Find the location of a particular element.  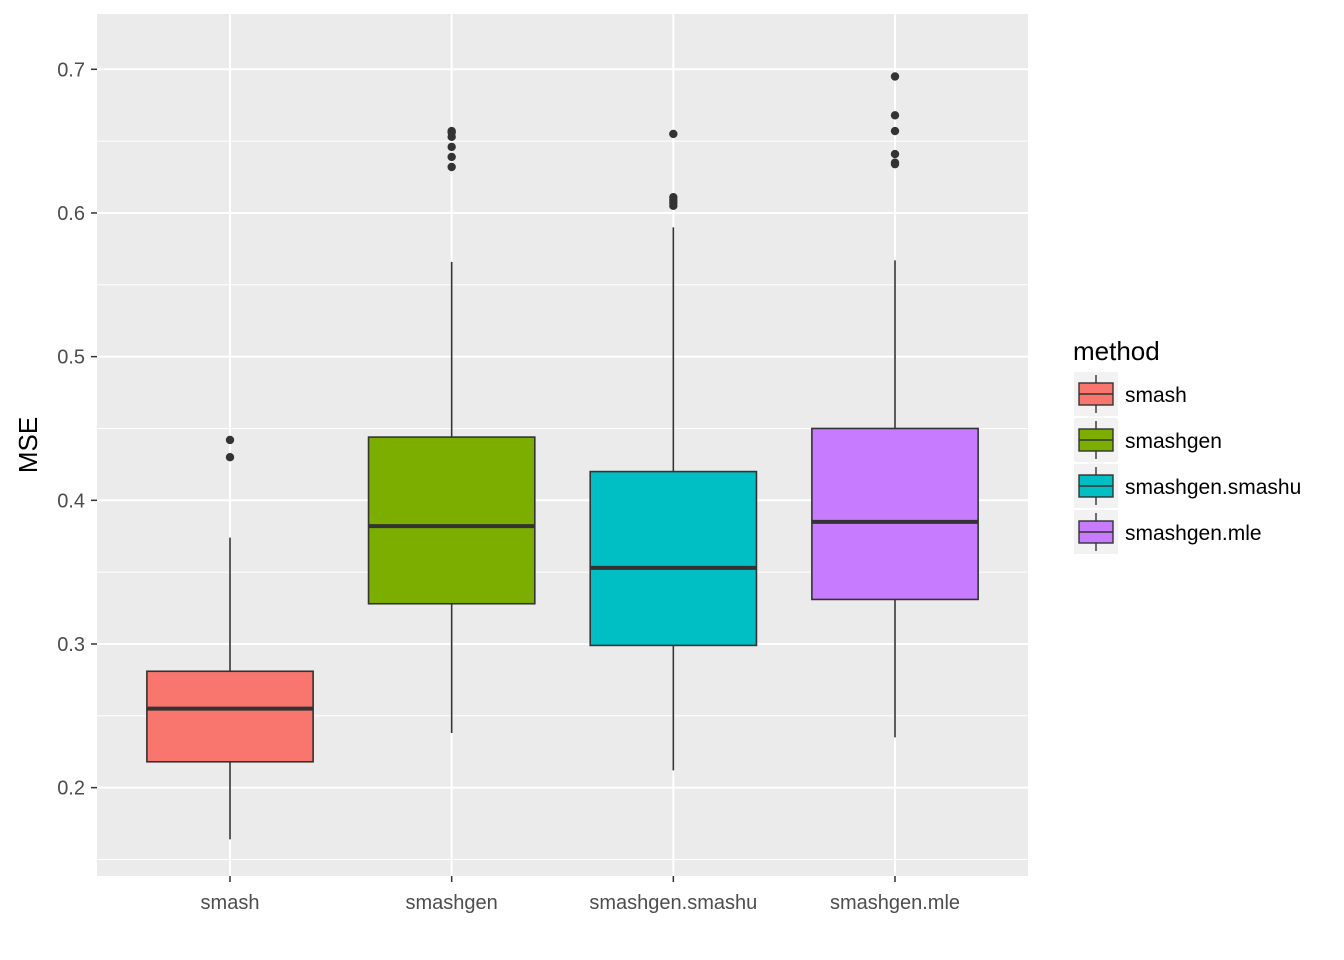

x-axis-ticks: smash smashgen smashgen.smashu smashgen.mle is located at coordinates (580, 895).